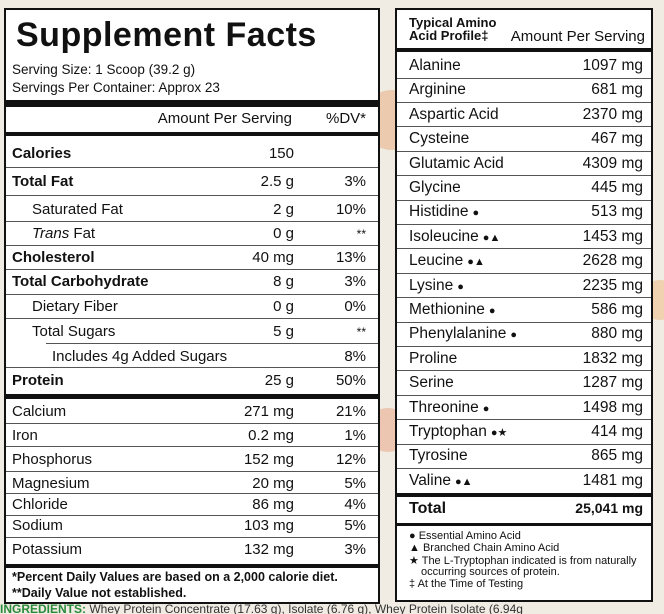 This screenshot has width=664, height=614. What do you see at coordinates (458, 334) in the screenshot?
I see `amino-name: Phenylalanine` at bounding box center [458, 334].